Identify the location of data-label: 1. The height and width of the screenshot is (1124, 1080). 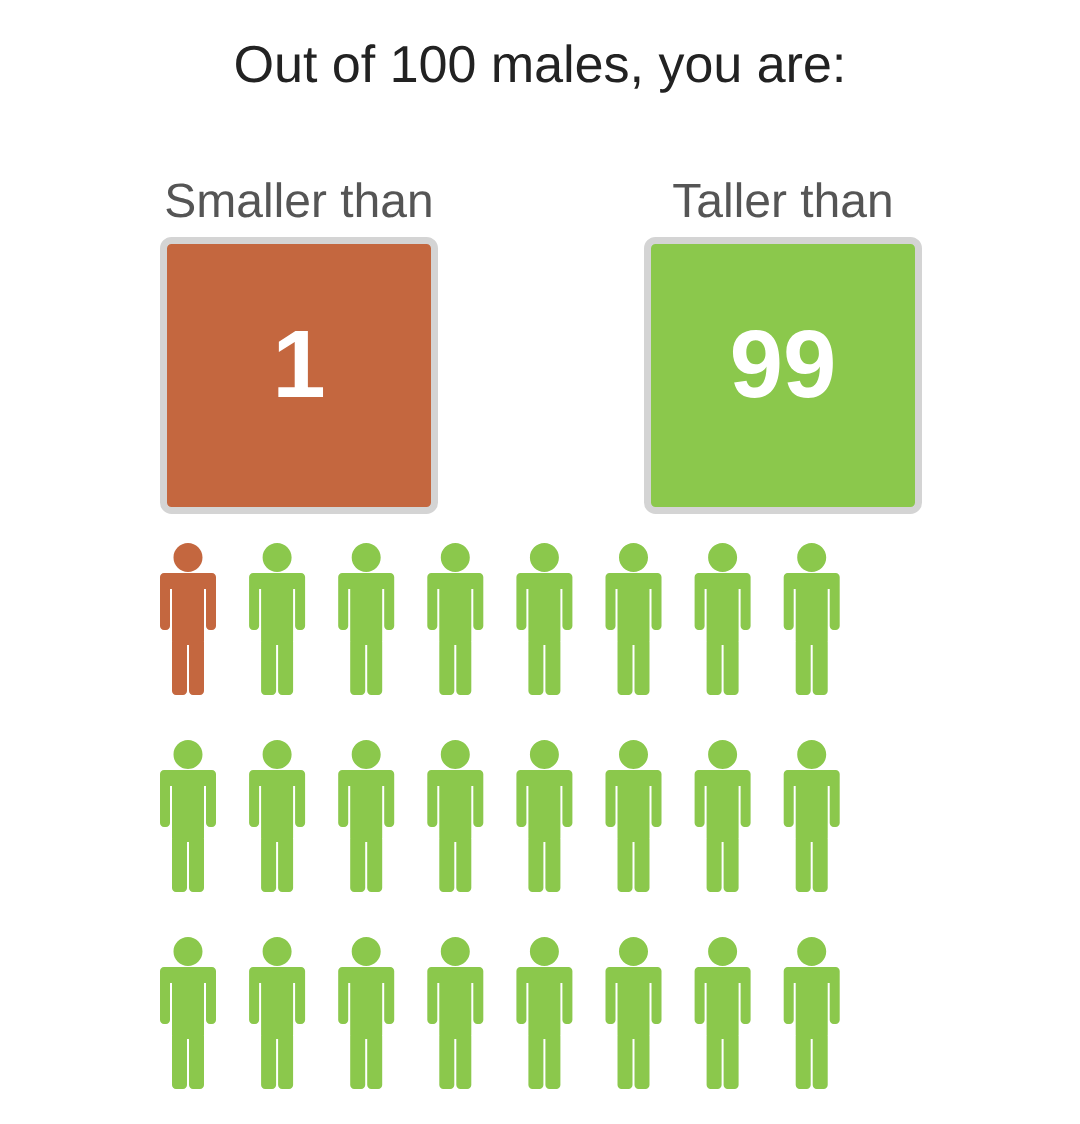
(301, 363).